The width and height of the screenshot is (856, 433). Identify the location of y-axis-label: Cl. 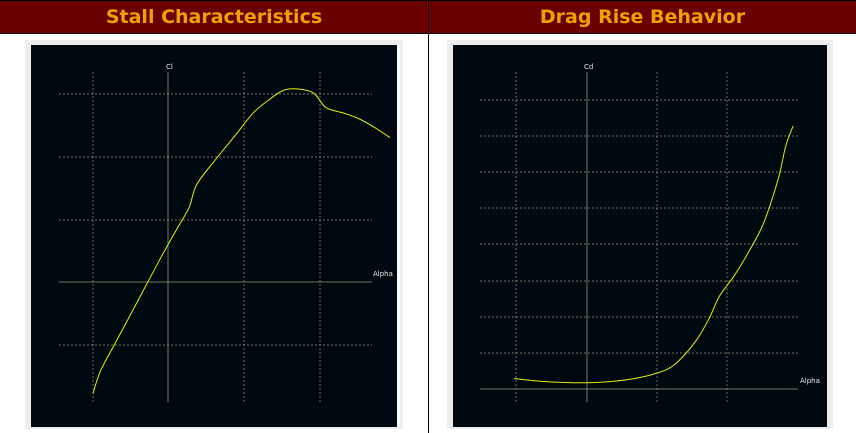
(169, 67).